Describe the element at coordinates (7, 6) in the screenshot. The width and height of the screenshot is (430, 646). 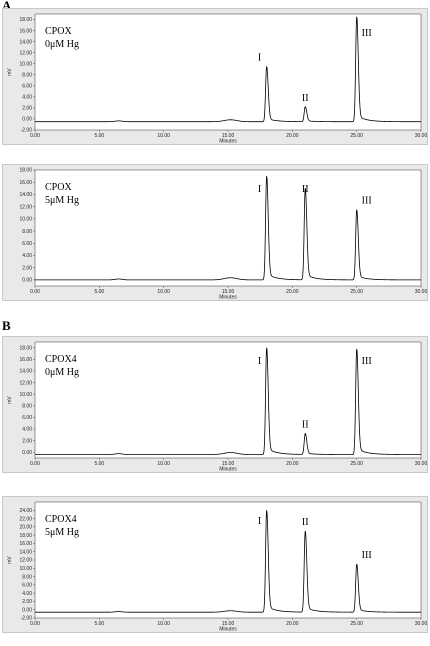
I see `section-label-a: A` at that location.